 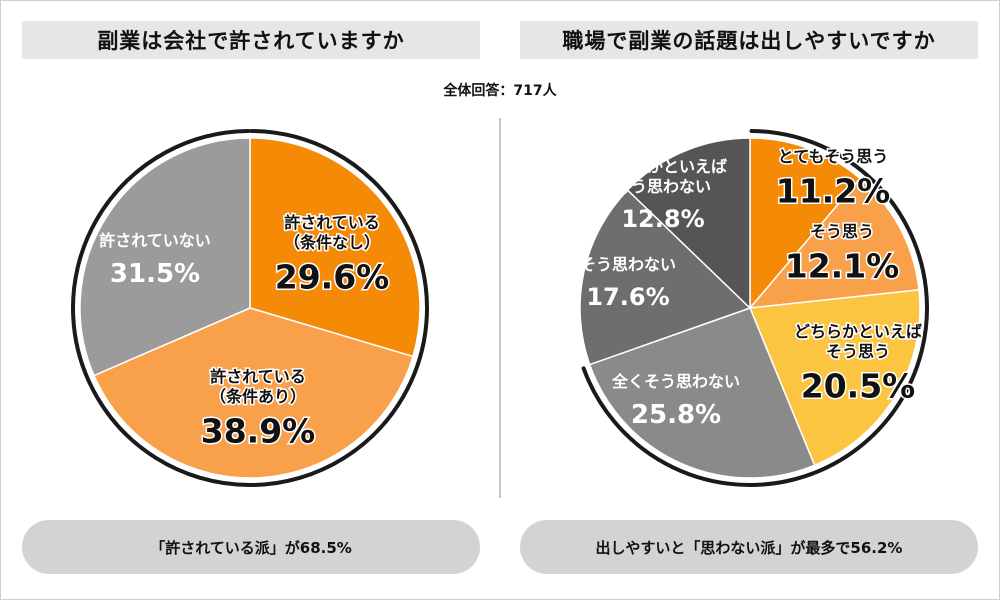 I want to click on center-divider, so click(x=500, y=308).